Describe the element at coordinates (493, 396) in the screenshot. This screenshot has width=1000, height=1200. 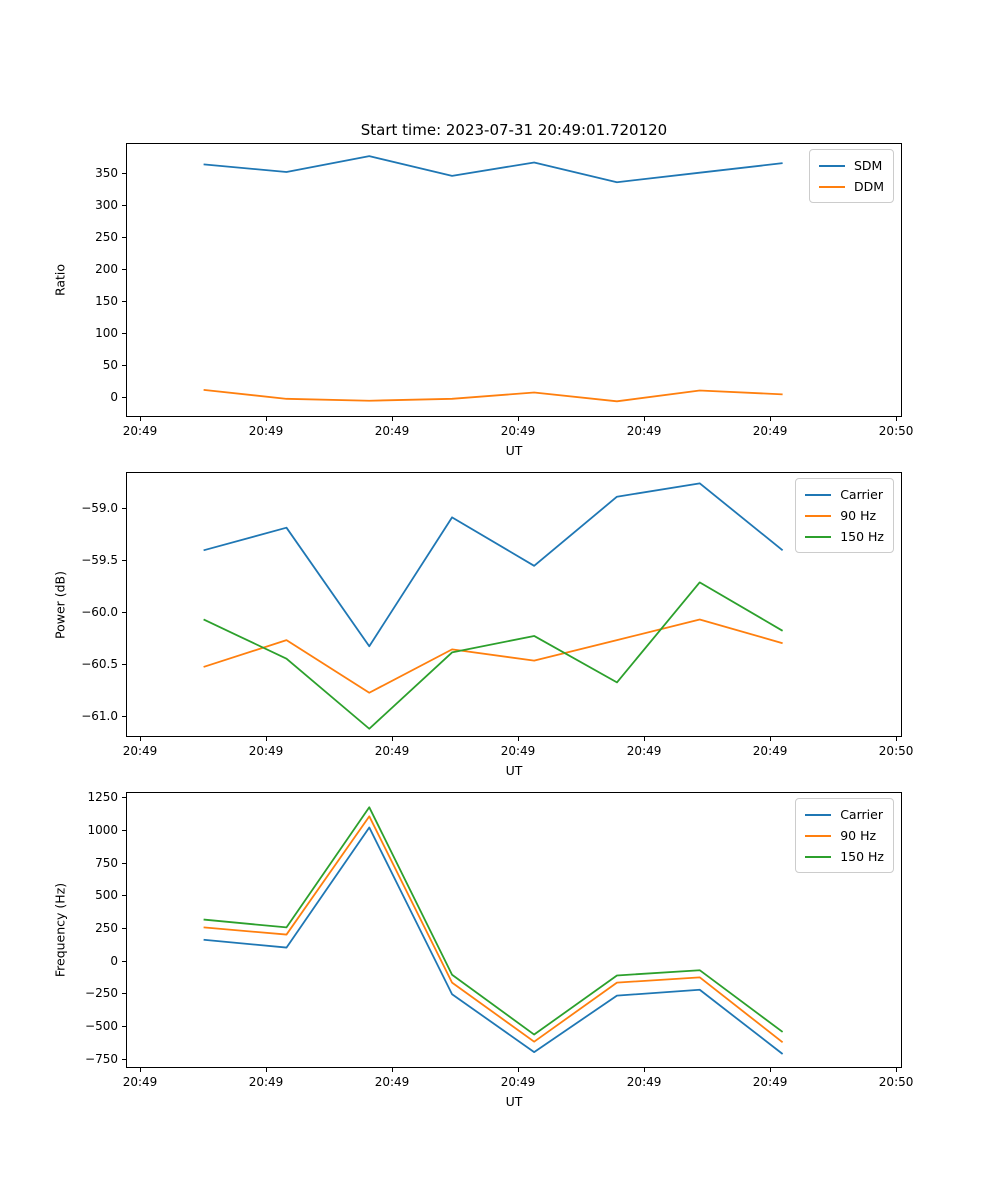
I see `series-line-ddm` at that location.